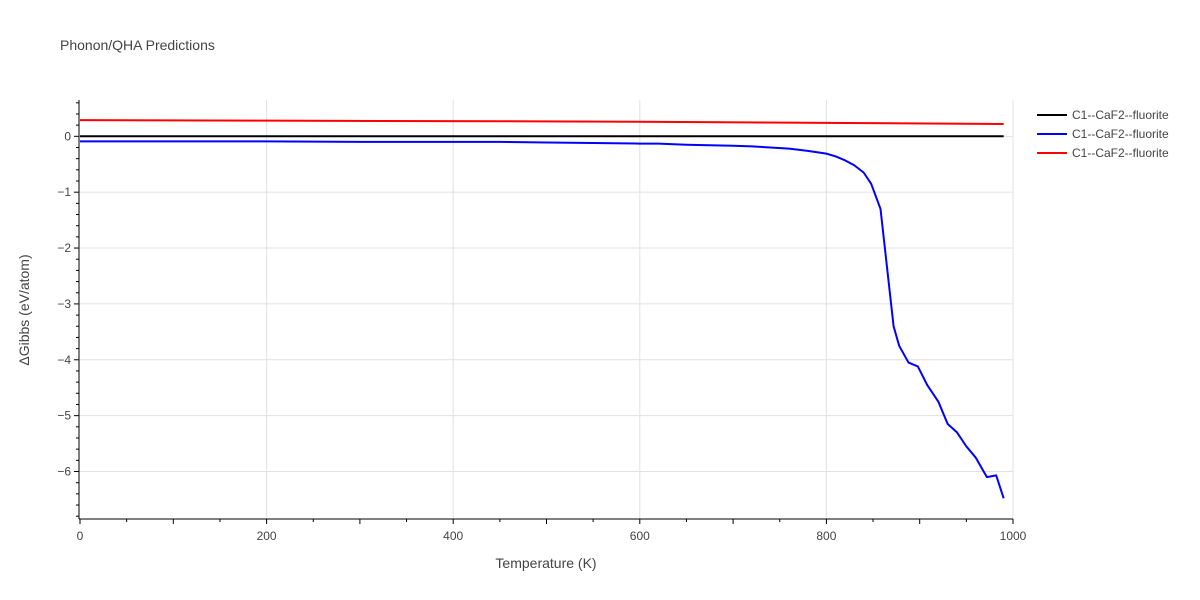 This screenshot has width=1200, height=600. Describe the element at coordinates (64, 472) in the screenshot. I see `y-tick-label: −6` at that location.